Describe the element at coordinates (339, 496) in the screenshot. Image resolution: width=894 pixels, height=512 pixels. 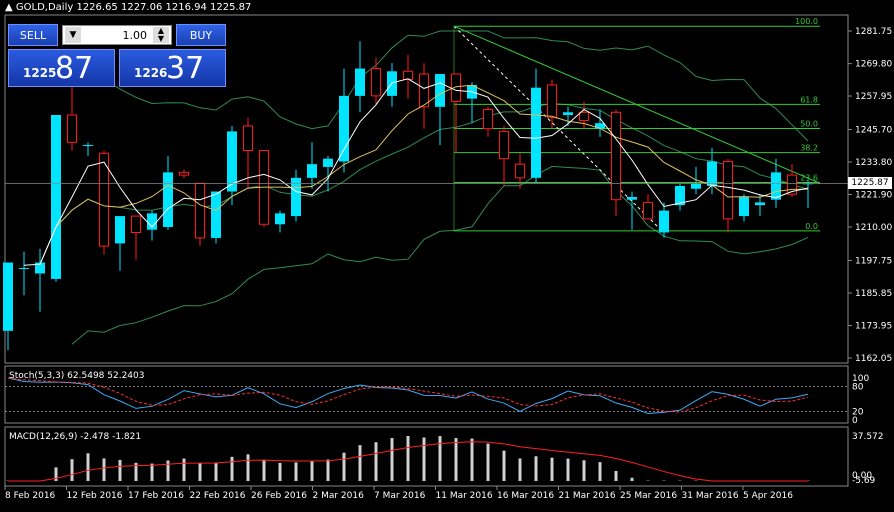
I see `date-tick-label: 2 Mar 2016` at that location.